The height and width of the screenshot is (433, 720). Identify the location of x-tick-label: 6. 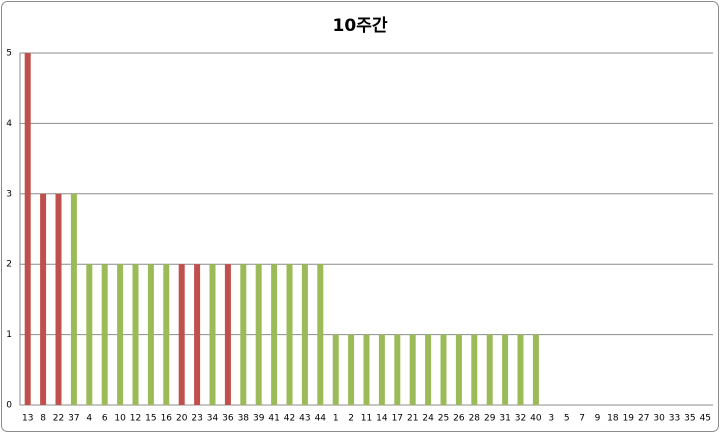
(105, 419).